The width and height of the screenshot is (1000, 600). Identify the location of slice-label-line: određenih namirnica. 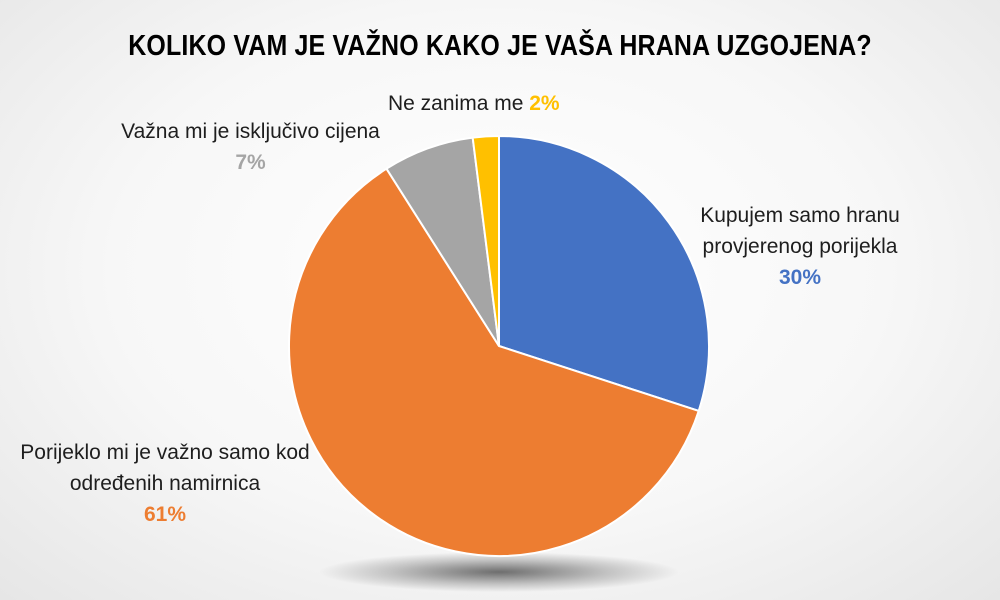
(165, 483).